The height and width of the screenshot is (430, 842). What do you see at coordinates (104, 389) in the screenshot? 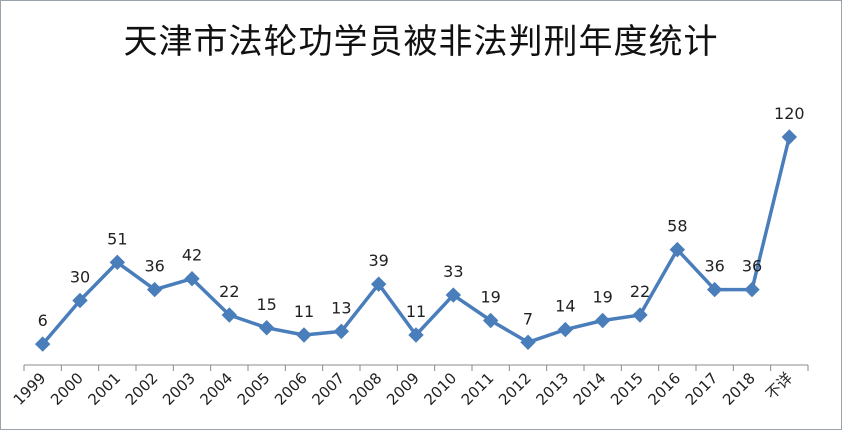
I see `x-tick-label: 2001` at bounding box center [104, 389].